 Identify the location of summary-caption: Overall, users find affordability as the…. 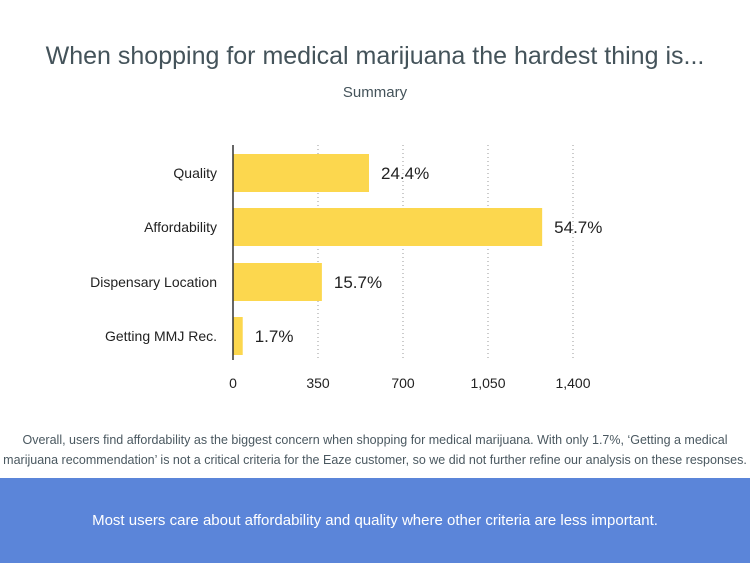
(375, 450).